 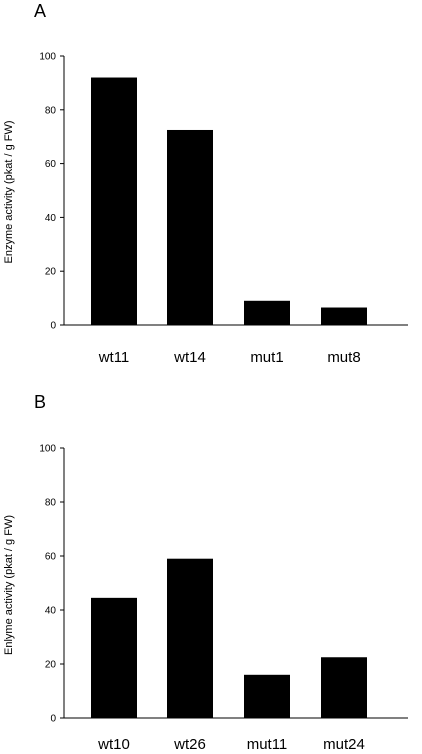 What do you see at coordinates (343, 357) in the screenshot?
I see `category-label: mut8` at bounding box center [343, 357].